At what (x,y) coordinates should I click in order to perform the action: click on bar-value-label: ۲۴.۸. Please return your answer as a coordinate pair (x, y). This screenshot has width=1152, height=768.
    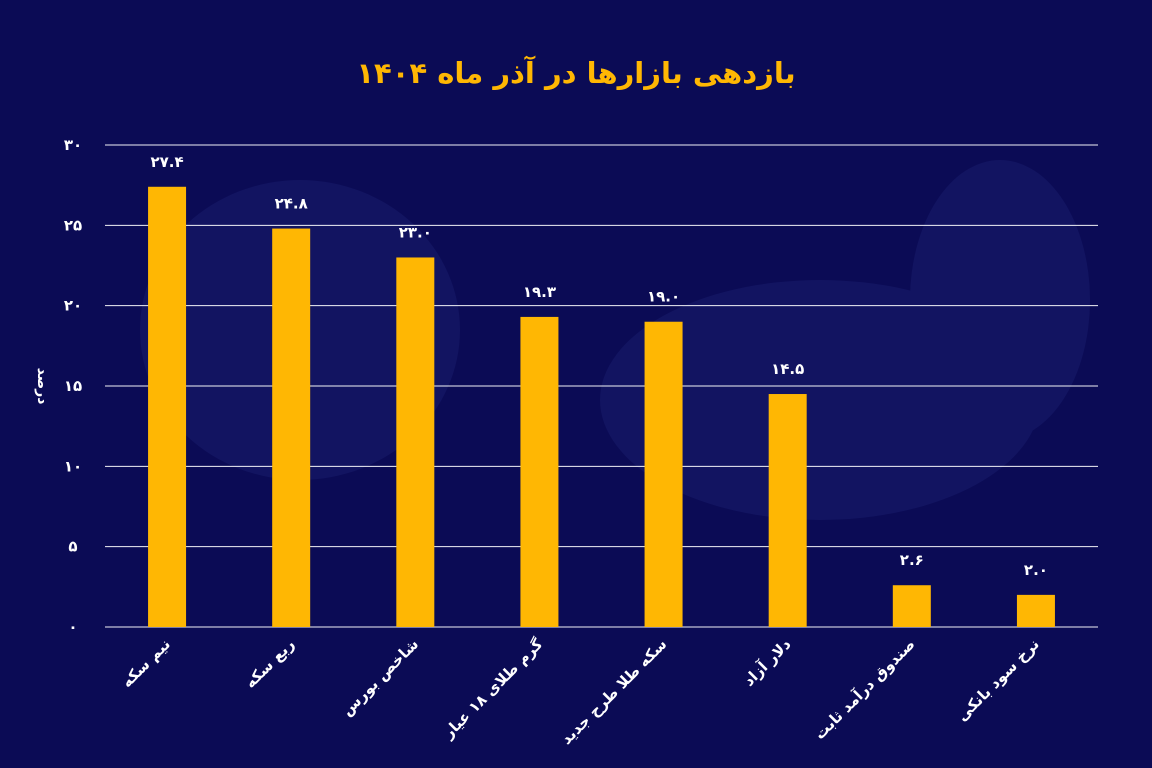
    Looking at the image, I should click on (291, 204).